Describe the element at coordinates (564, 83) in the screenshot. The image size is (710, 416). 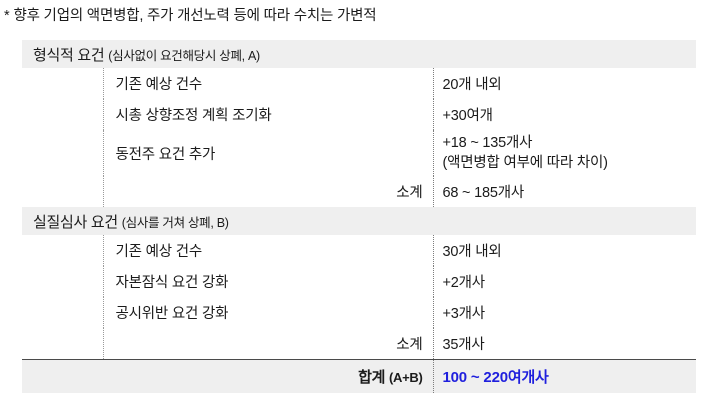
I see `row-value: 20개 내외` at that location.